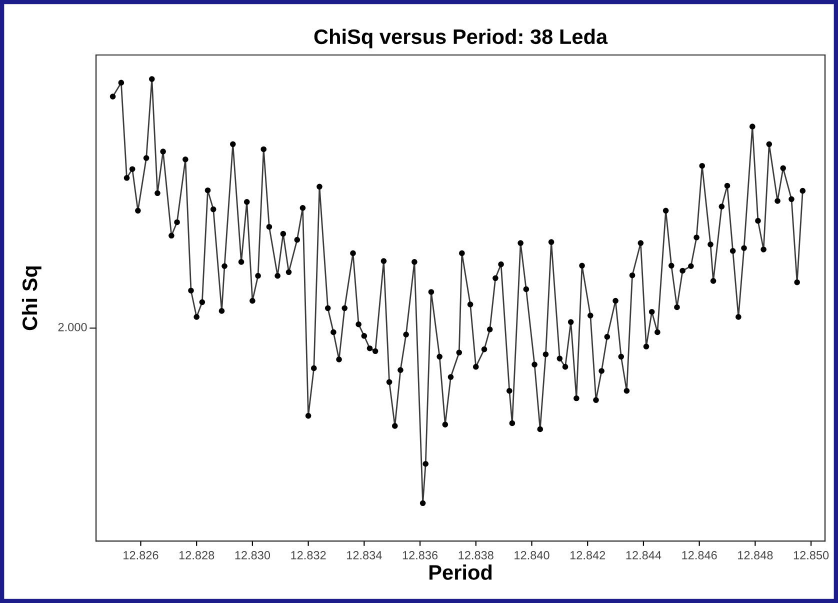  What do you see at coordinates (196, 555) in the screenshot?
I see `x-tick-label: 12.828` at bounding box center [196, 555].